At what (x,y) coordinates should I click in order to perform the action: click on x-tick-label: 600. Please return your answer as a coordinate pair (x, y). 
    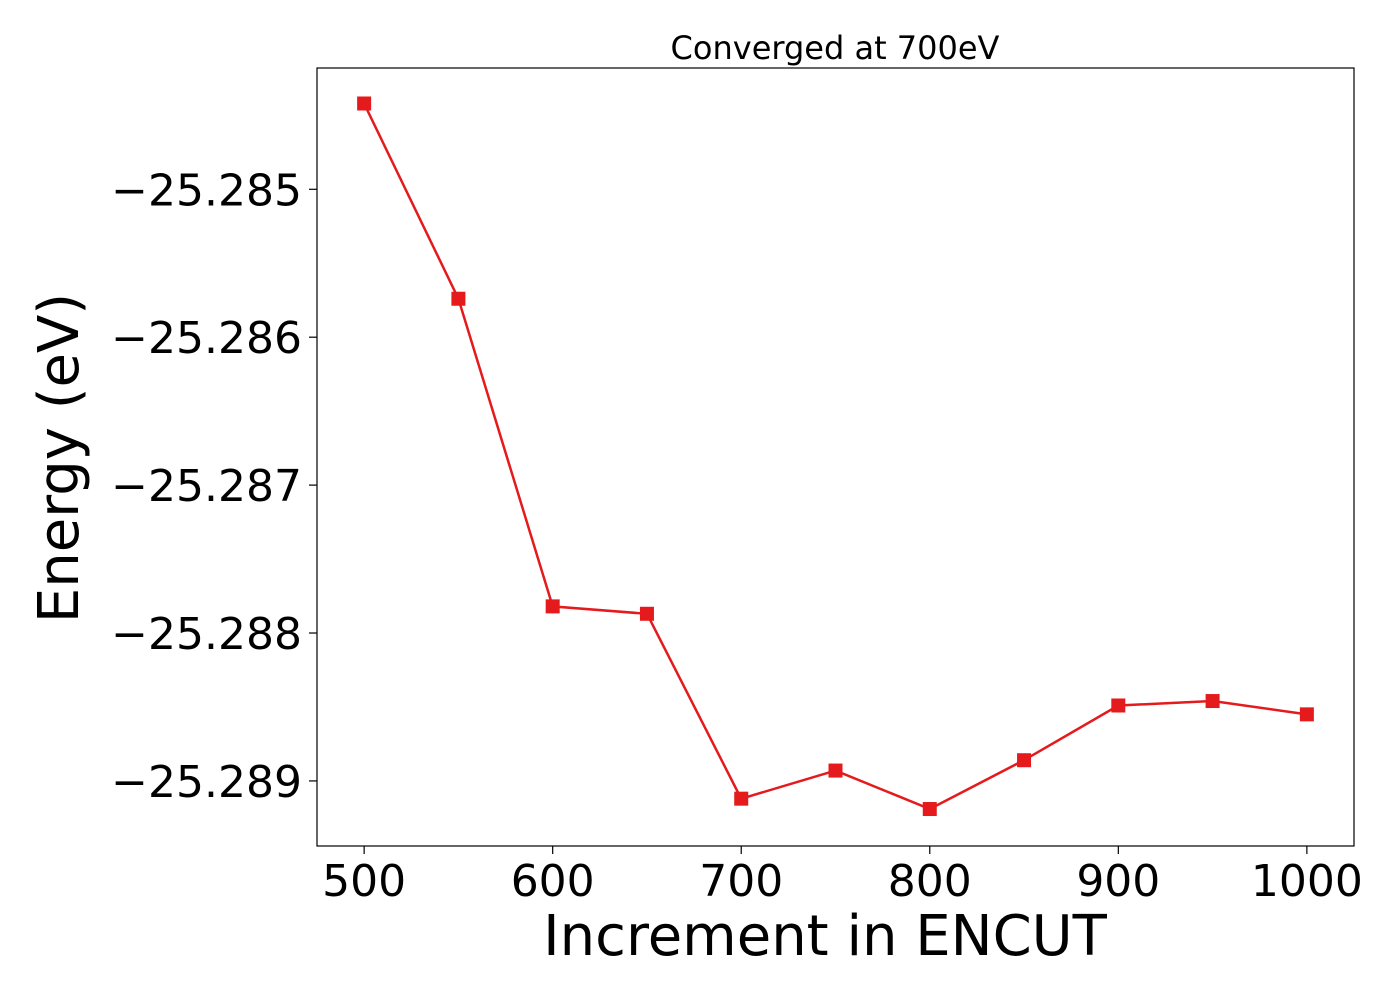
    Looking at the image, I should click on (553, 881).